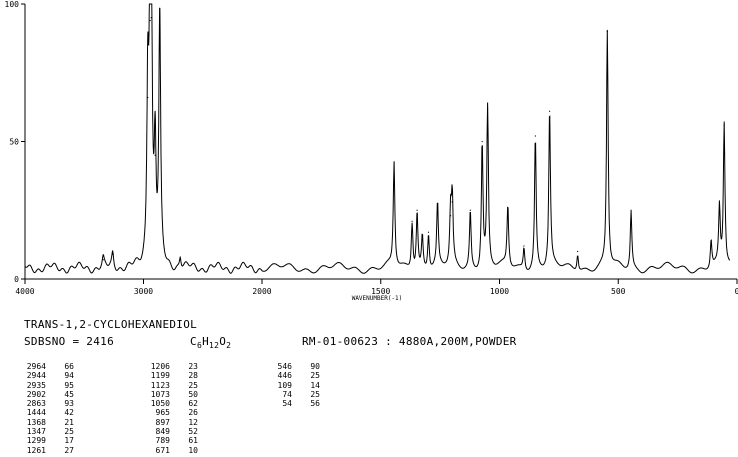 Image resolution: width=738 pixels, height=457 pixels. I want to click on x-tick-label-500: 500, so click(618, 291).